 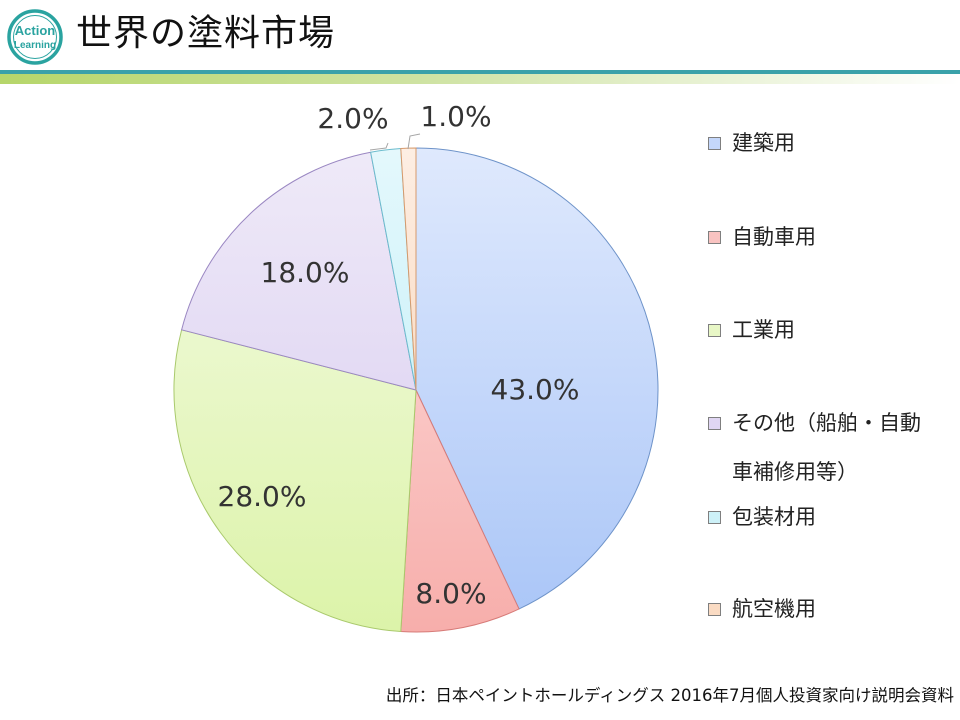 I want to click on legend-label-continued: 車補修用等）, so click(x=795, y=472).